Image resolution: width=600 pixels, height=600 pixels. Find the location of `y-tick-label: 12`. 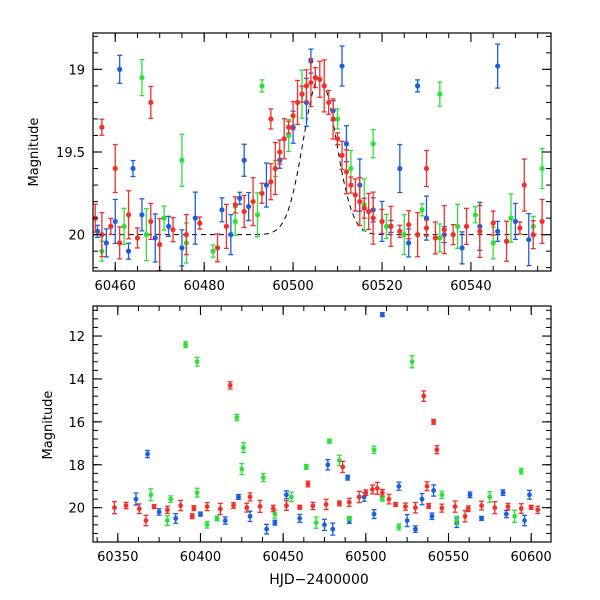

y-tick-label: 12 is located at coordinates (76, 337).